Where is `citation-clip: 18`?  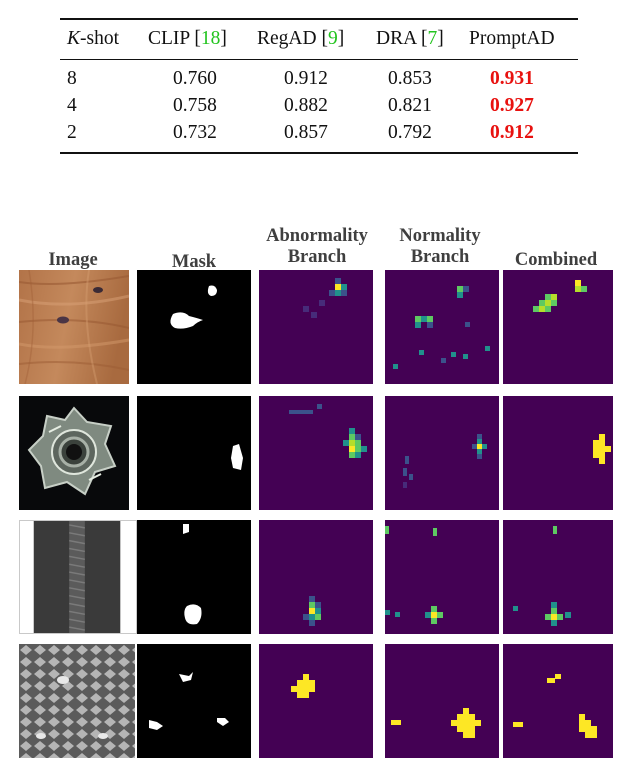 citation-clip: 18 is located at coordinates (210, 38).